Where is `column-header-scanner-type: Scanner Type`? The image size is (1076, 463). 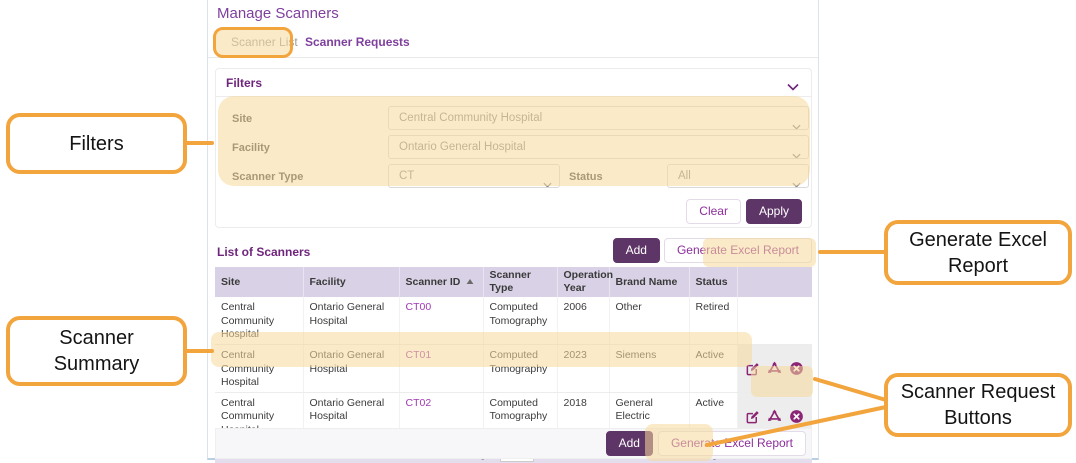
column-header-scanner-type: Scanner Type is located at coordinates (520, 282).